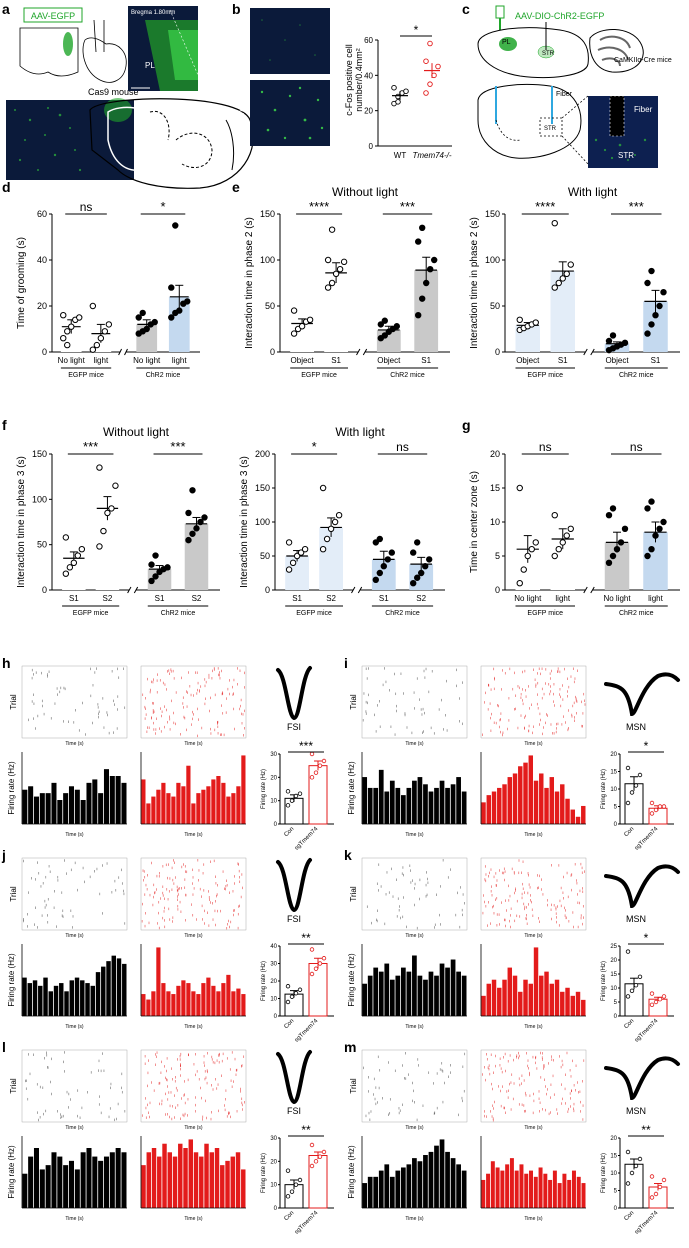 Image resolution: width=689 pixels, height=1248 pixels. What do you see at coordinates (331, 558) in the screenshot?
I see `bar` at bounding box center [331, 558].